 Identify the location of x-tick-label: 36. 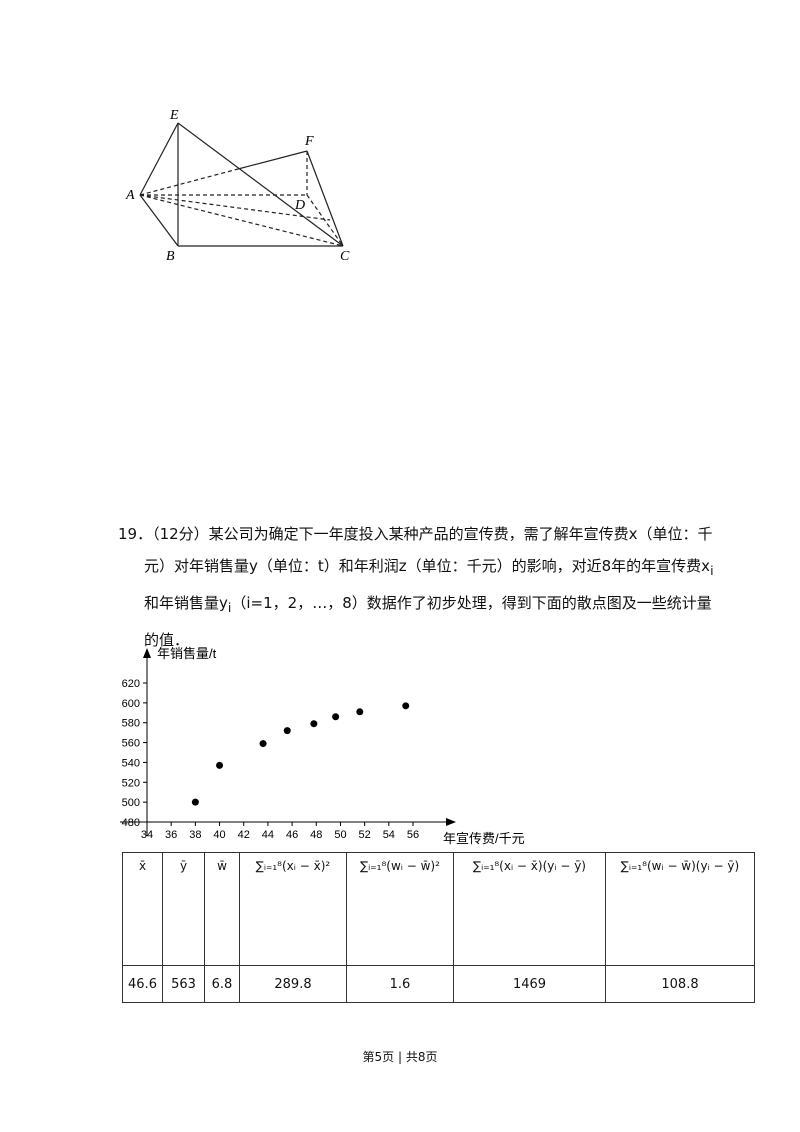
(171, 835).